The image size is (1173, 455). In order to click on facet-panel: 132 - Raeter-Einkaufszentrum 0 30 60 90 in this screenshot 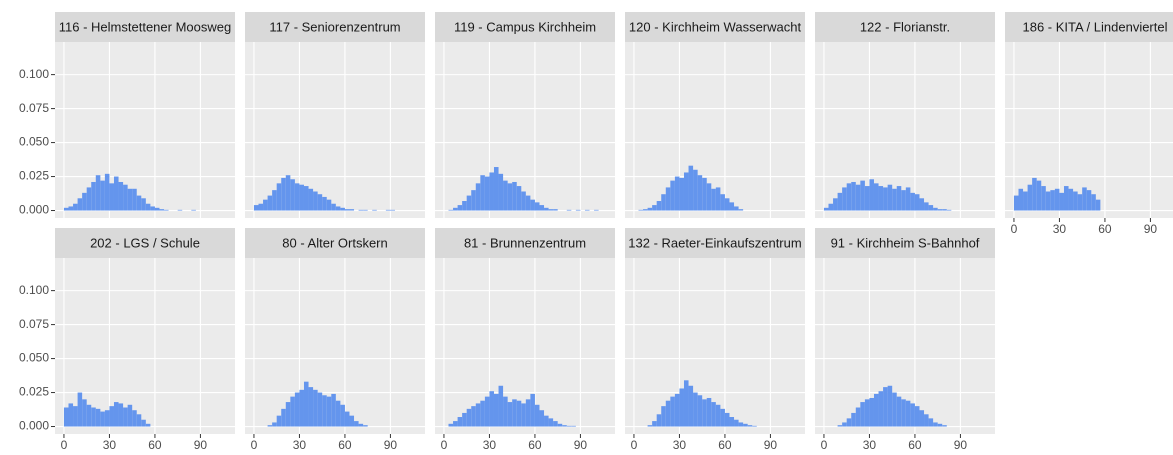, I will do `click(715, 340)`.